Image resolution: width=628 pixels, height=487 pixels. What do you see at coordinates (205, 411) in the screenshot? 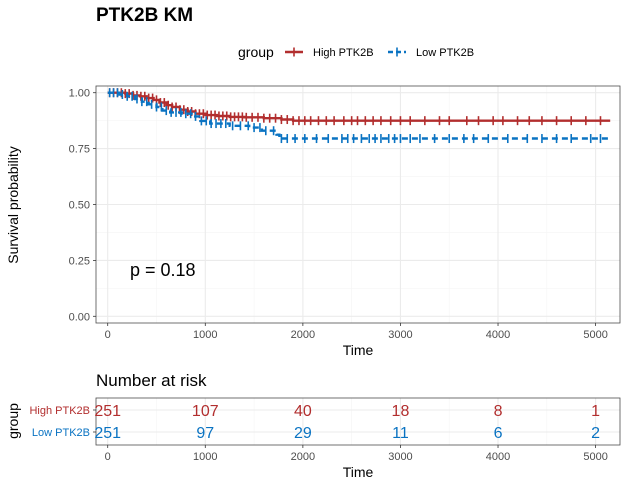
I see `risk-cell: 107` at bounding box center [205, 411].